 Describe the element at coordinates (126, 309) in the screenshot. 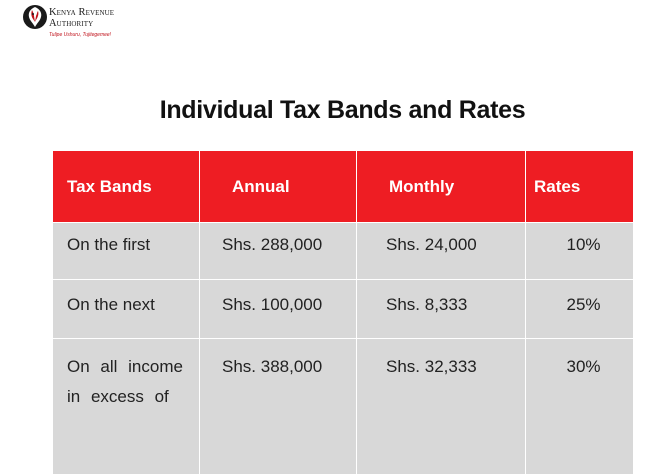

I see `band-cell: On the next` at that location.